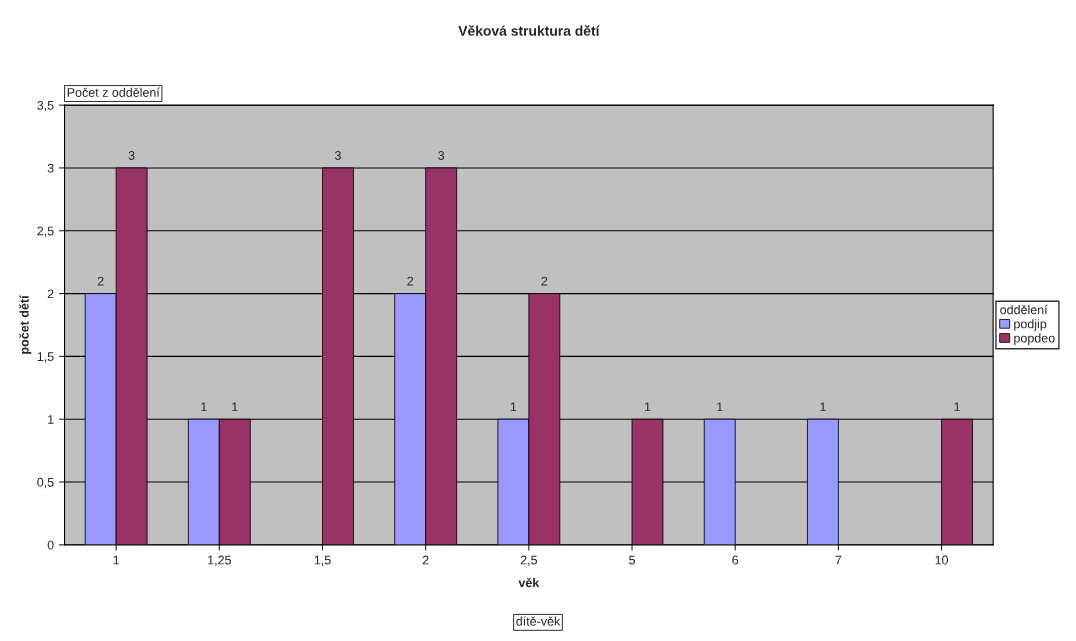 The width and height of the screenshot is (1076, 641). Describe the element at coordinates (219, 560) in the screenshot. I see `x-tick-label: 1,25` at that location.